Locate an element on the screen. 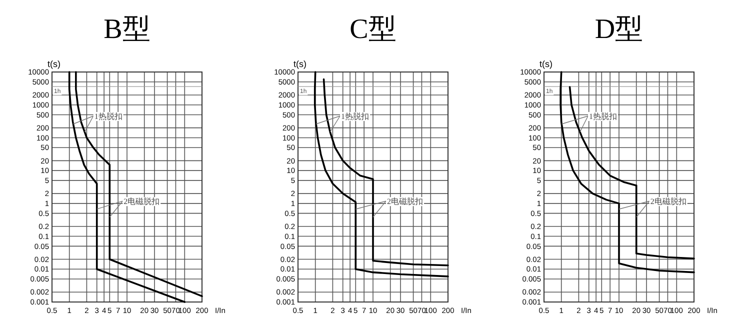 The image size is (738, 335). chart-title: D型 is located at coordinates (619, 29).